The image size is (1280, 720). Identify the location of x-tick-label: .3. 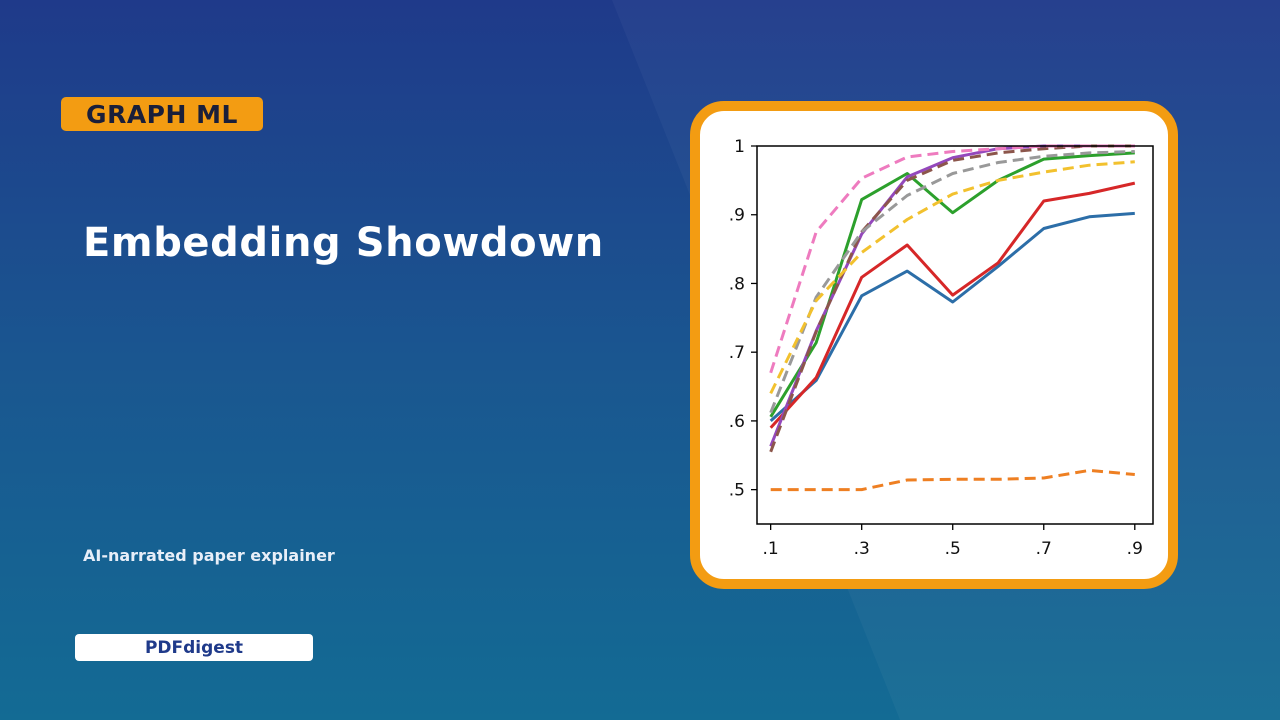
(862, 549).